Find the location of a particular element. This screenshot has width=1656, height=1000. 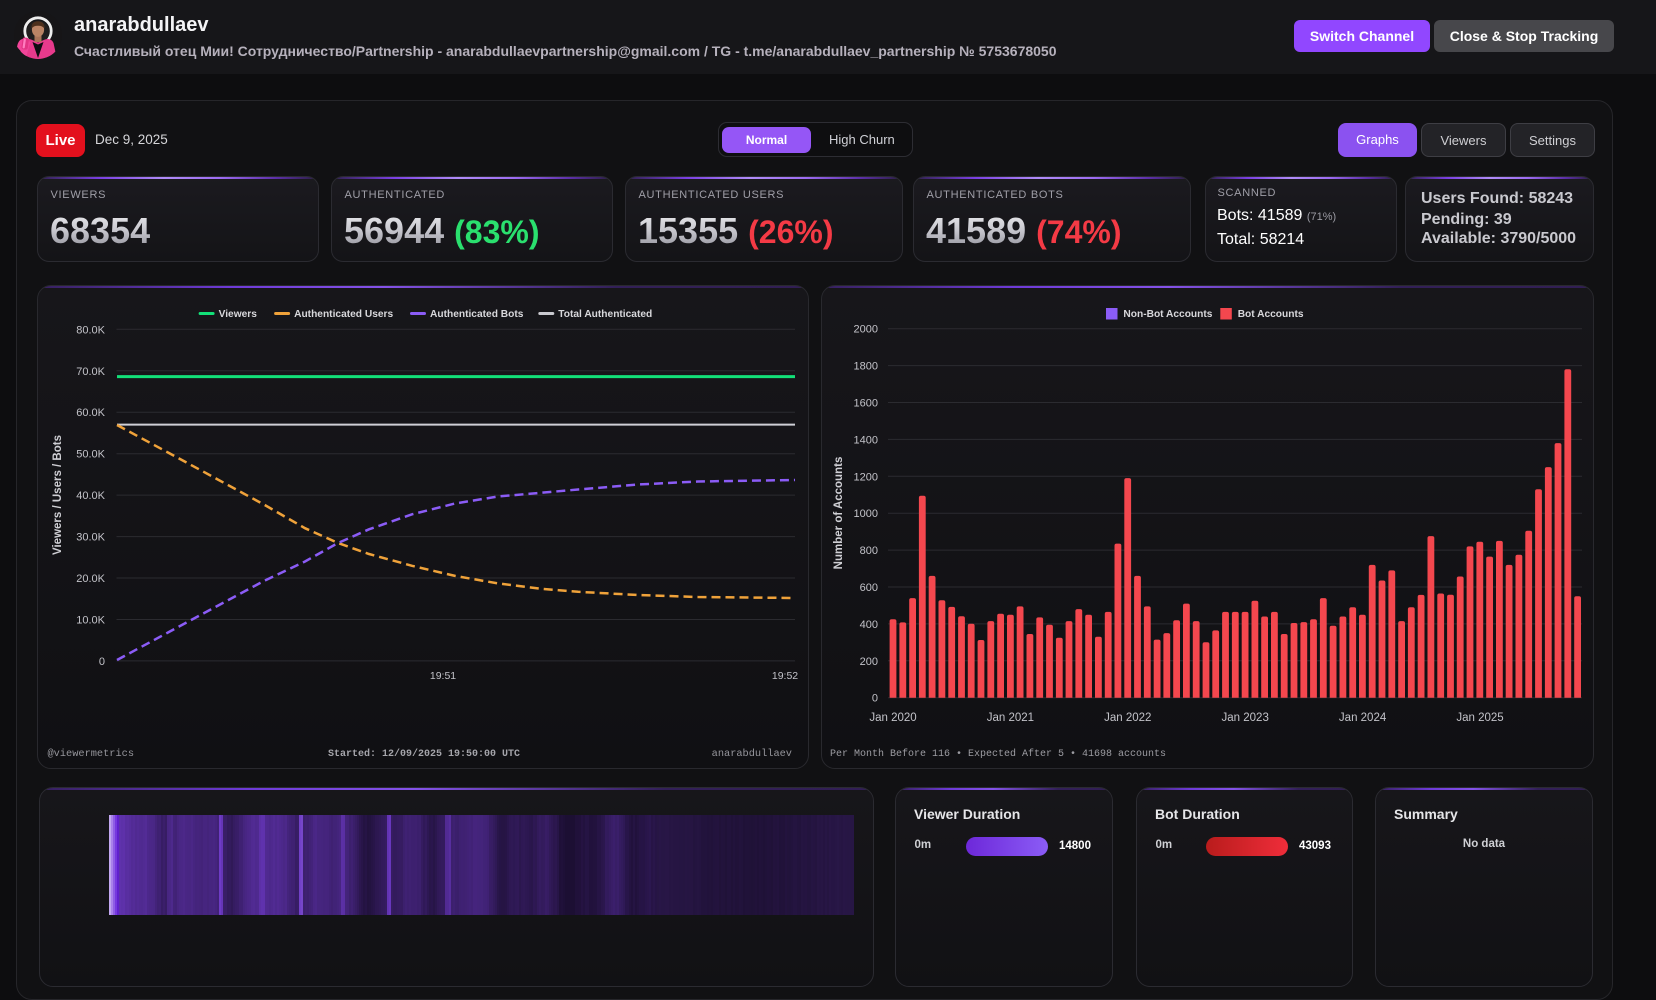

svg-text: 20.0K is located at coordinates (90, 579).